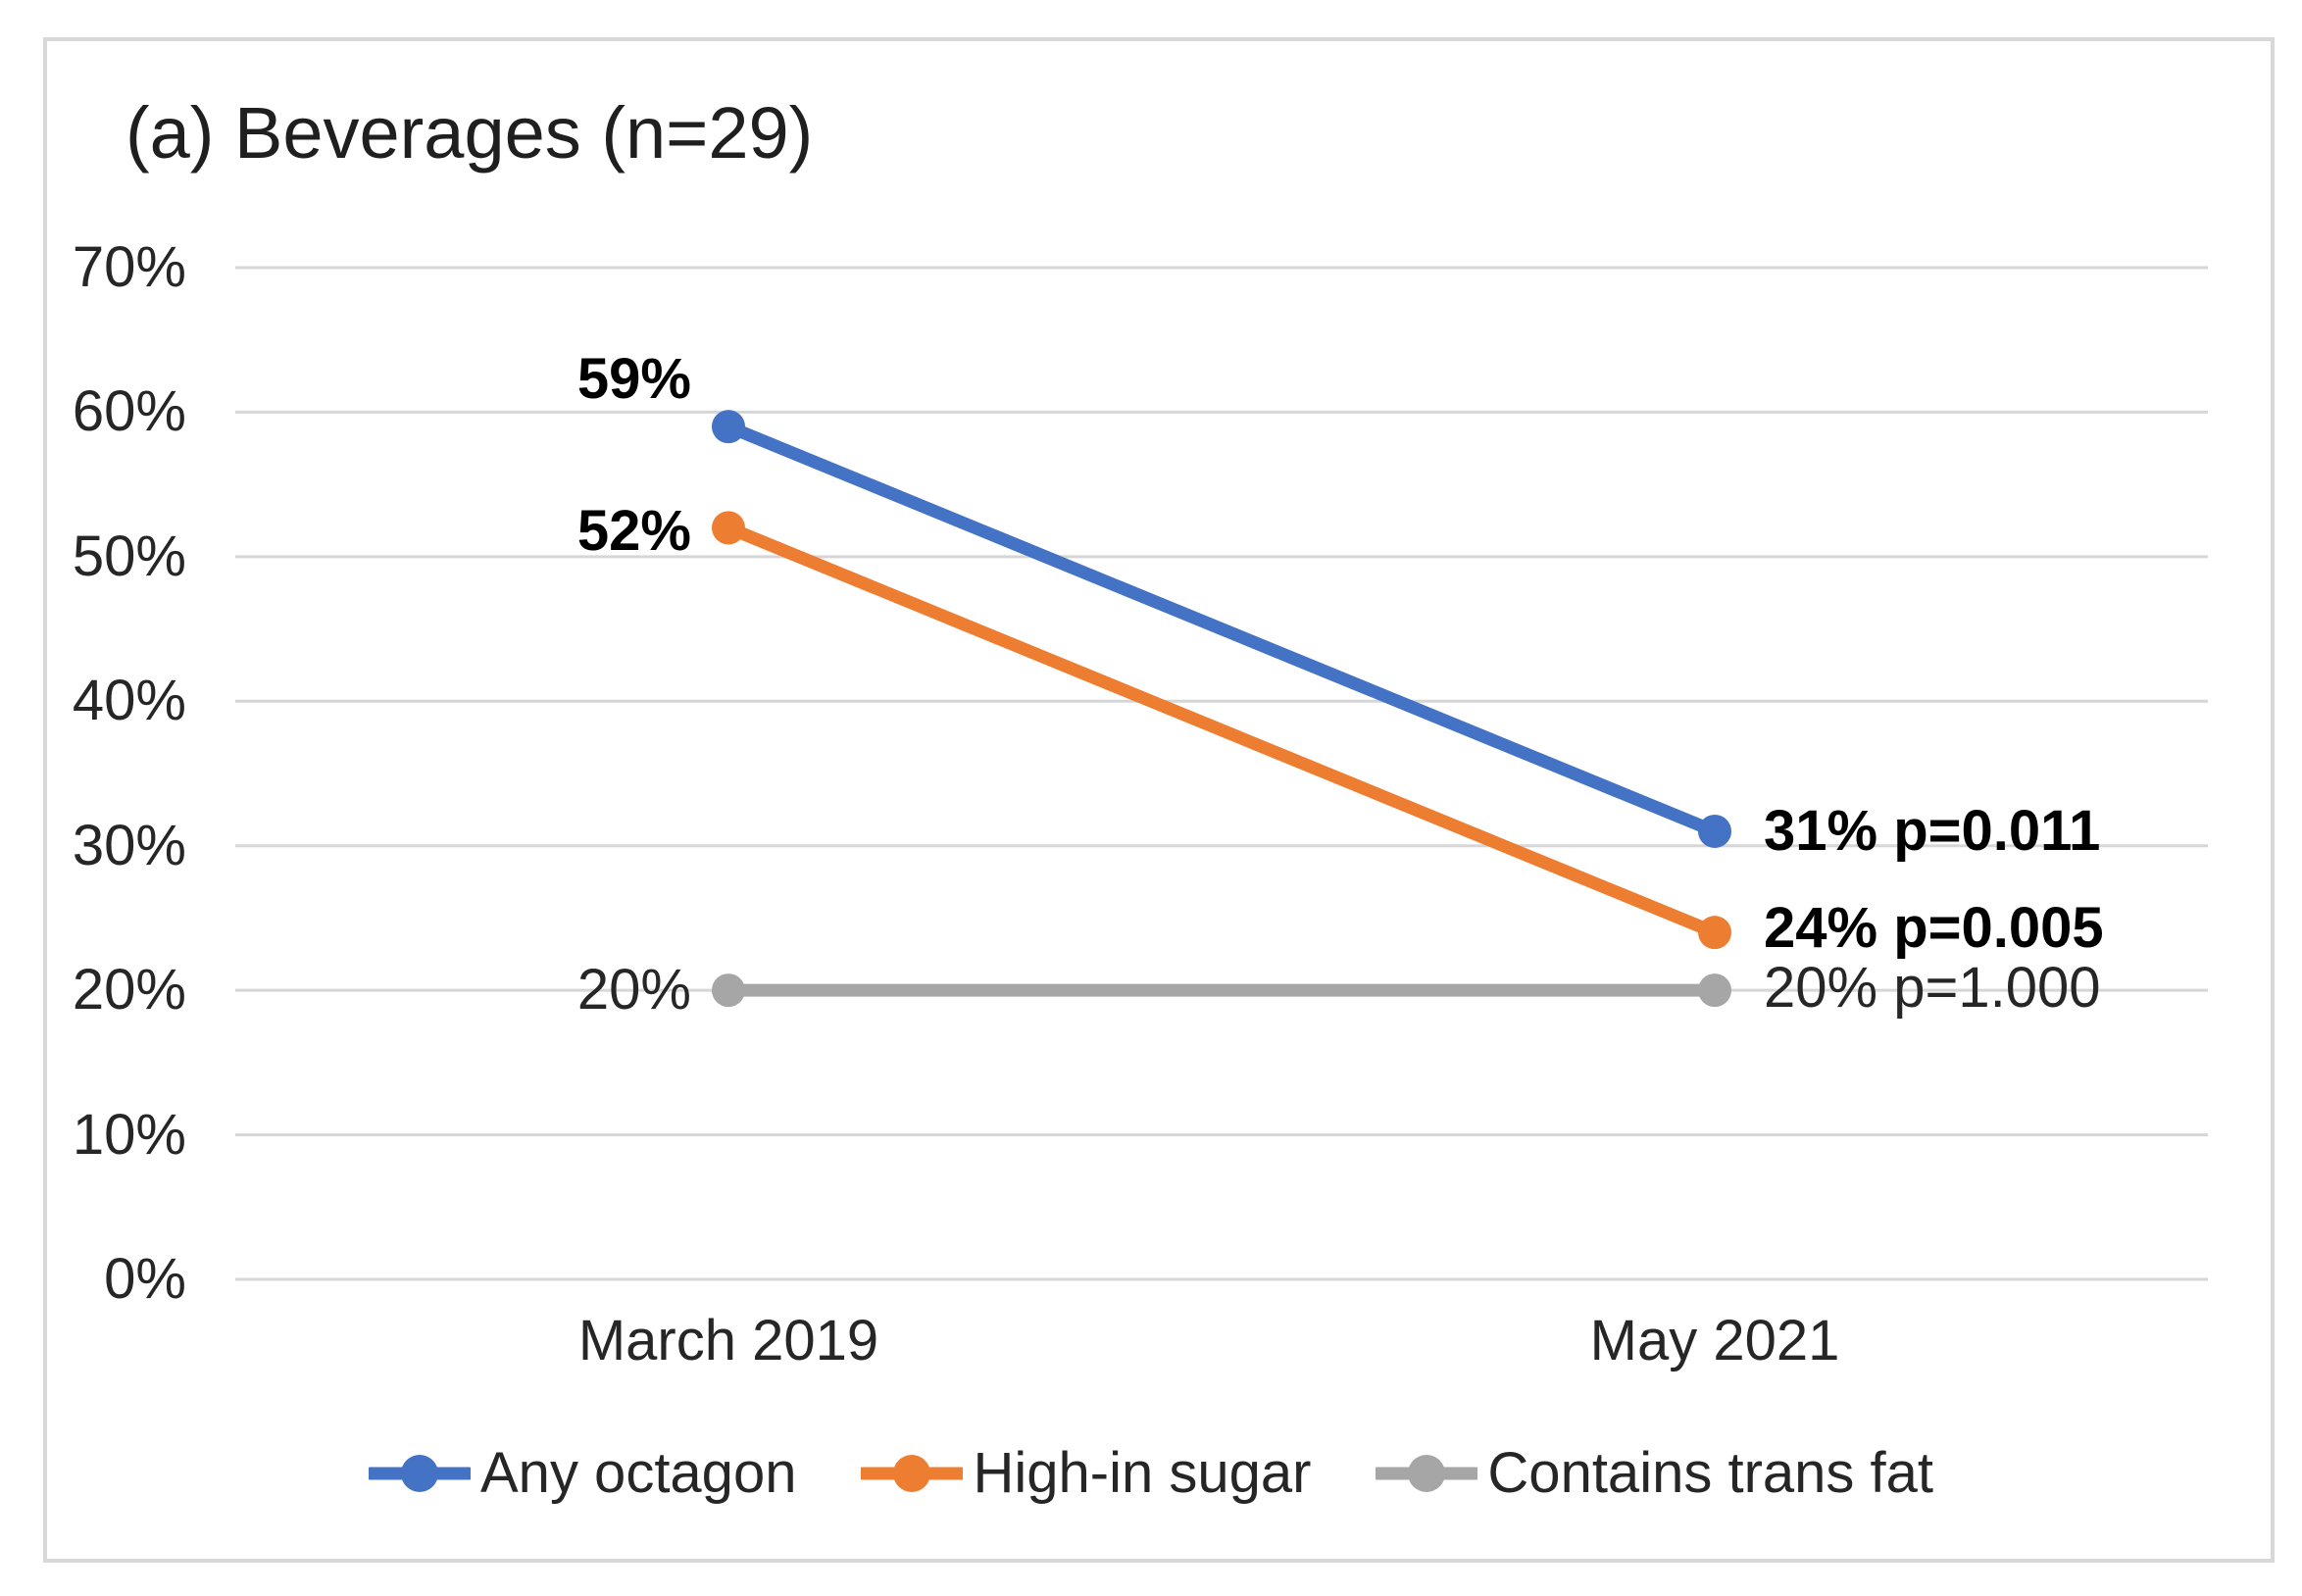 Image resolution: width=2302 pixels, height=1596 pixels. I want to click on x-axis-category-label: May 2021, so click(1714, 1340).